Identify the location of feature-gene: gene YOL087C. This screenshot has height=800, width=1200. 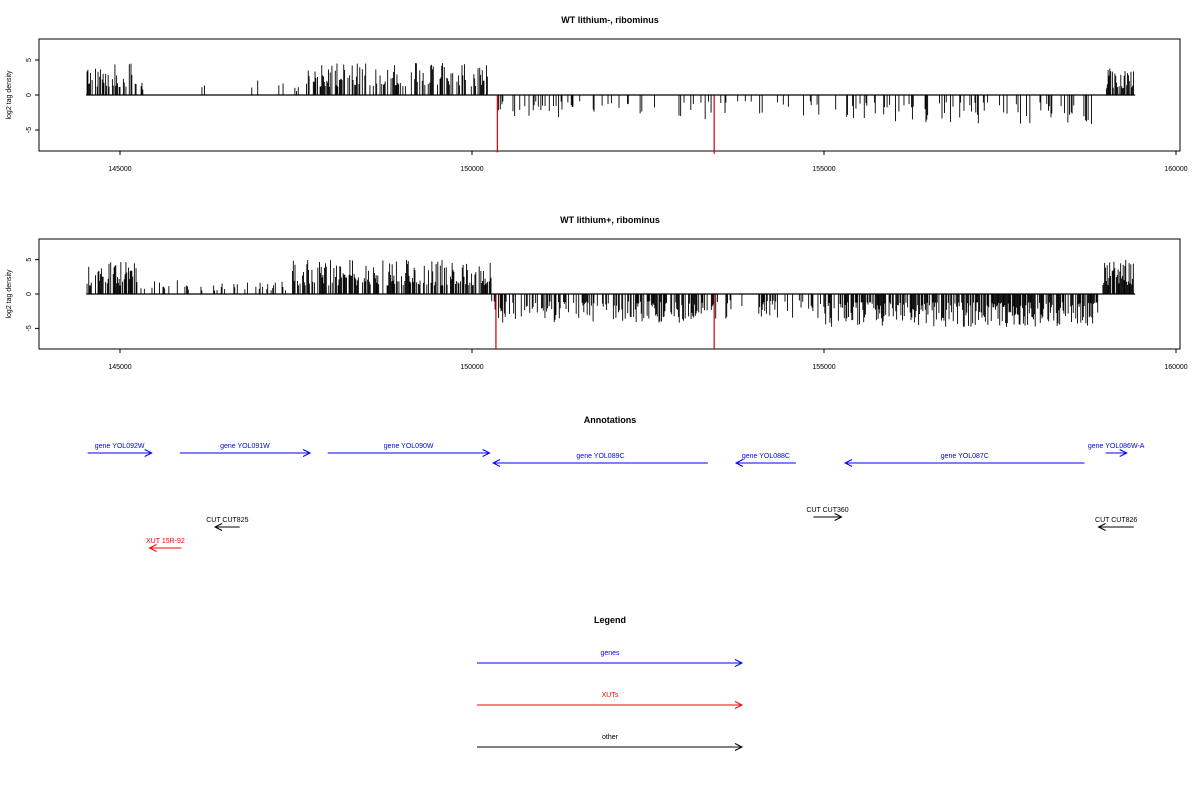
(964, 460).